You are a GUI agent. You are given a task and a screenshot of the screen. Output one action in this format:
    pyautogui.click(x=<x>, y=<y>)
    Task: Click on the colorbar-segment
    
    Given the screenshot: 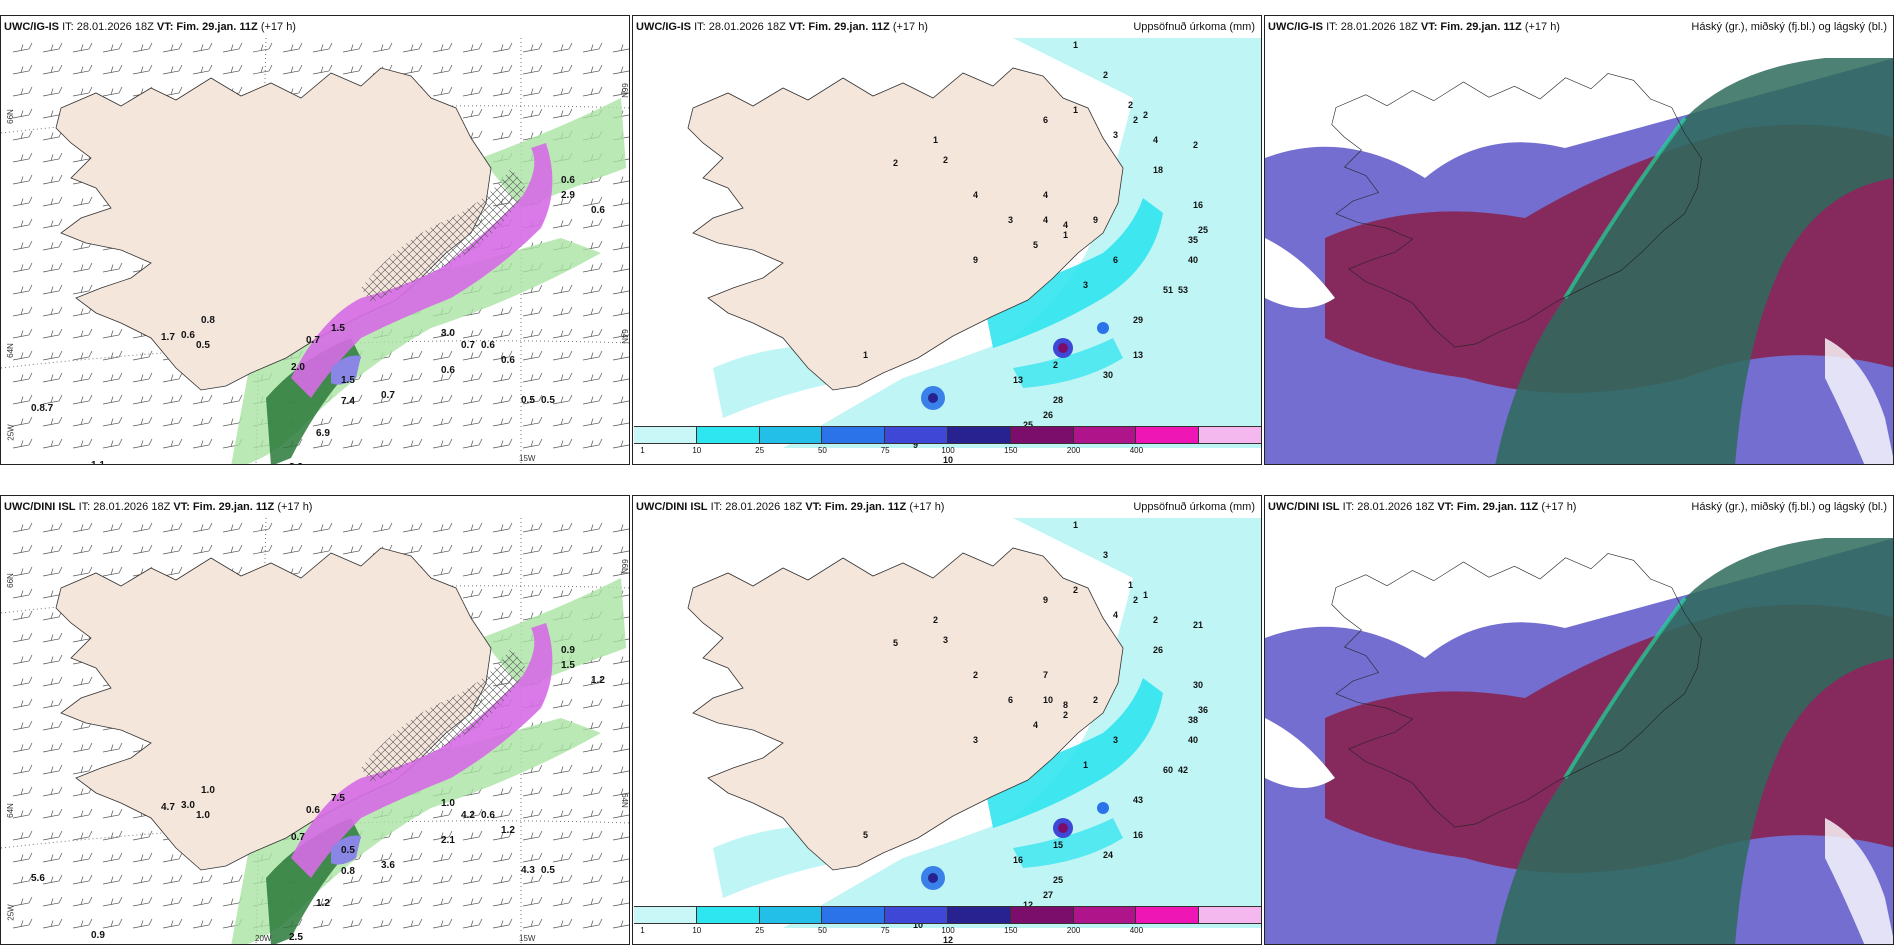 What is the action you would take?
    pyautogui.click(x=916, y=435)
    